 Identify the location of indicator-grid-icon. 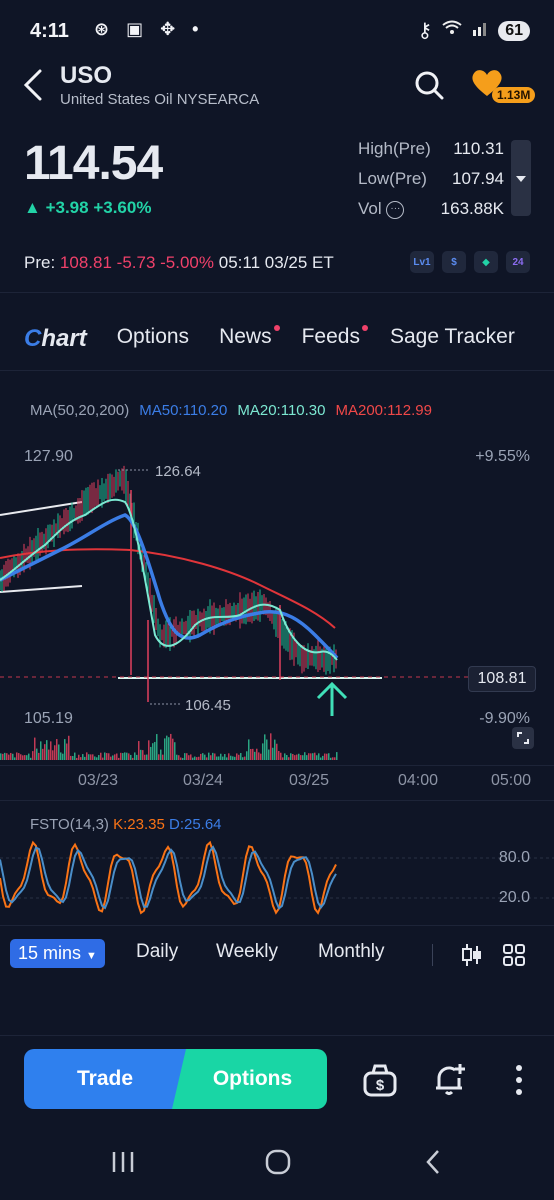
(514, 957).